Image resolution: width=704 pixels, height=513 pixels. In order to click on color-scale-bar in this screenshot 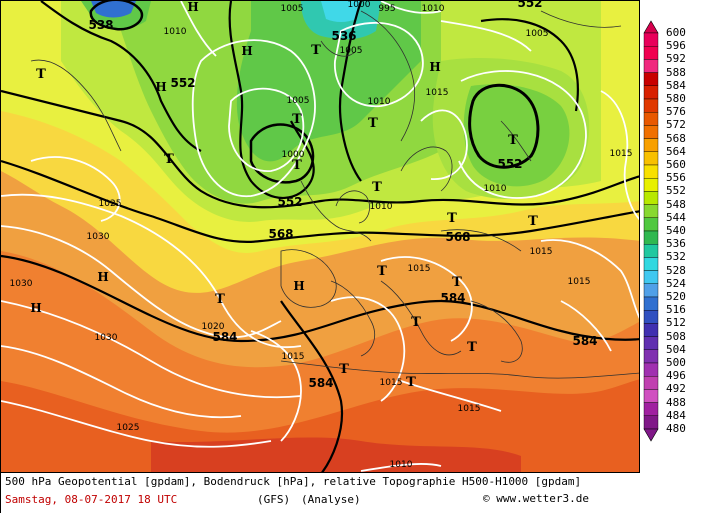, I will do `click(651, 231)`.